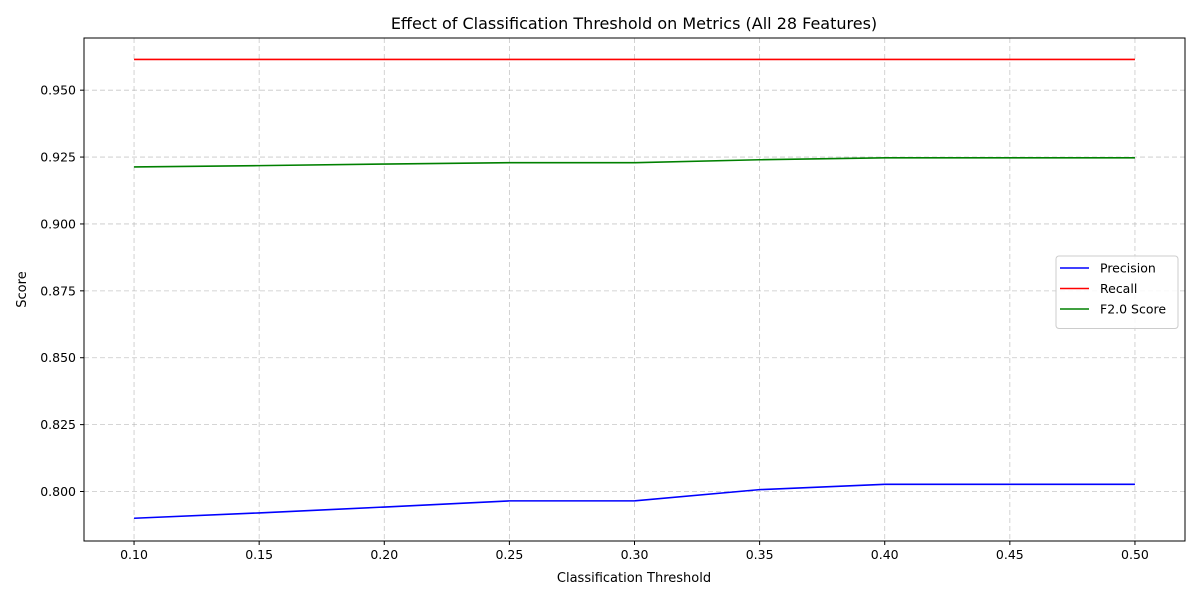 The width and height of the screenshot is (1200, 605). I want to click on x-tick-label: 0.15, so click(259, 554).